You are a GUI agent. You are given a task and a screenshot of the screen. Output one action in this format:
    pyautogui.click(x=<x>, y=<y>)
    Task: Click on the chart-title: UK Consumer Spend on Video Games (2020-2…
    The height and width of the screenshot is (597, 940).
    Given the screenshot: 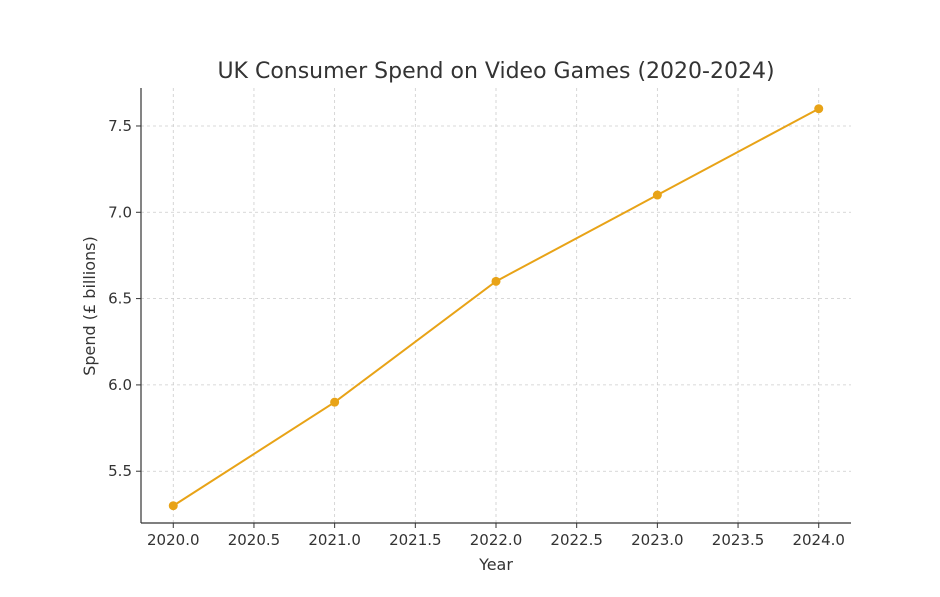 What is the action you would take?
    pyautogui.click(x=495, y=71)
    